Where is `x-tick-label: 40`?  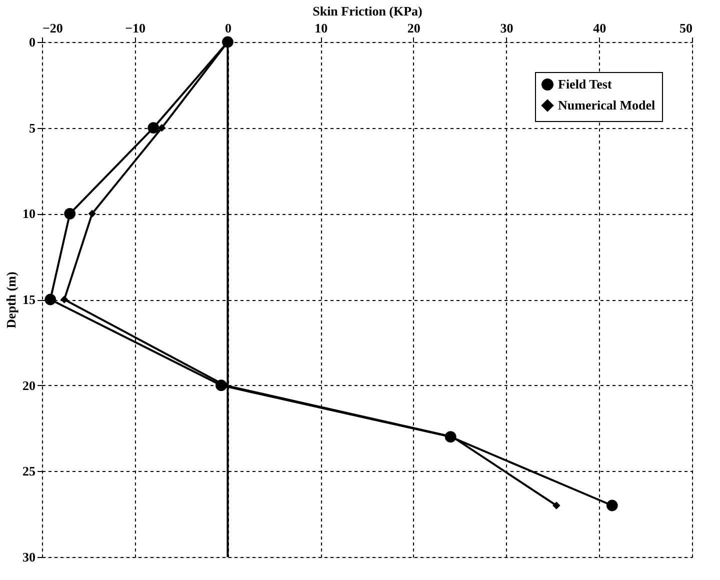
x-tick-label: 40 is located at coordinates (599, 28).